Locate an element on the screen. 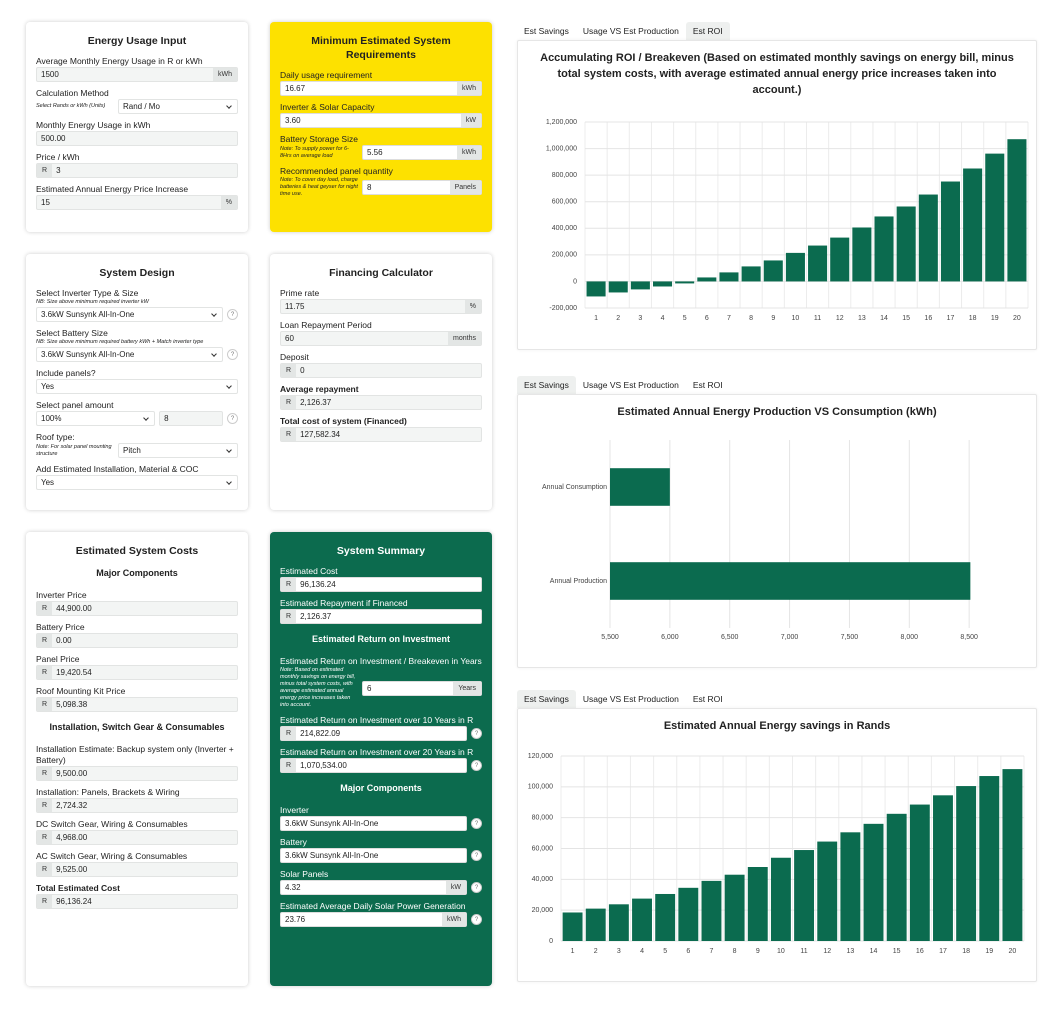 This screenshot has width=1060, height=1010. dropdown: Rand / Mo is located at coordinates (178, 106).